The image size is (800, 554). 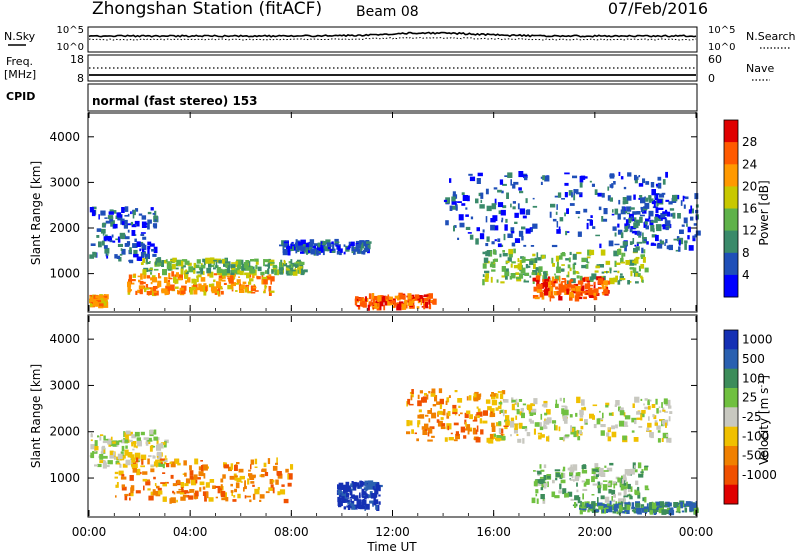 What do you see at coordinates (392, 532) in the screenshot?
I see `x-tick-label: 12:00` at bounding box center [392, 532].